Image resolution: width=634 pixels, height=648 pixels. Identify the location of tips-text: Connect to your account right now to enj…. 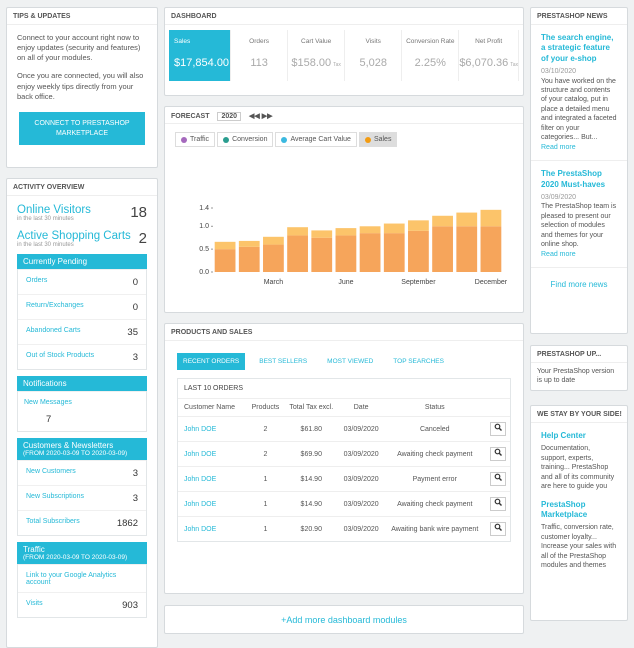
(79, 48).